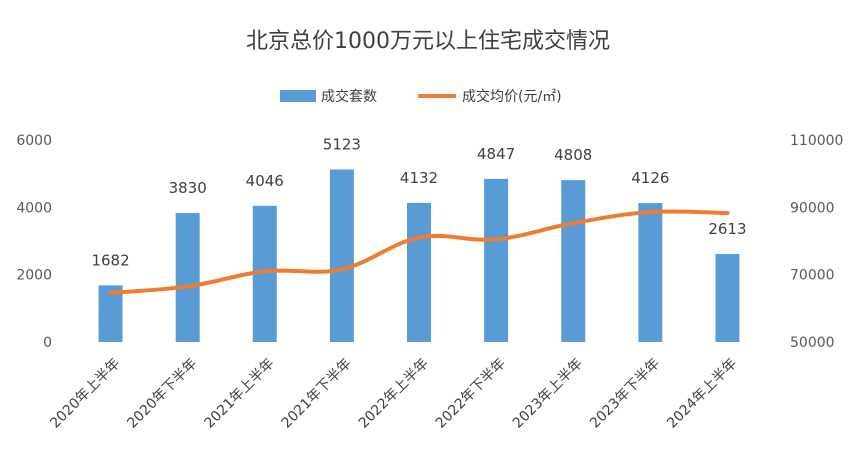 Image resolution: width=857 pixels, height=472 pixels. Describe the element at coordinates (625, 394) in the screenshot. I see `x-tick-label: 2023年下半年` at that location.